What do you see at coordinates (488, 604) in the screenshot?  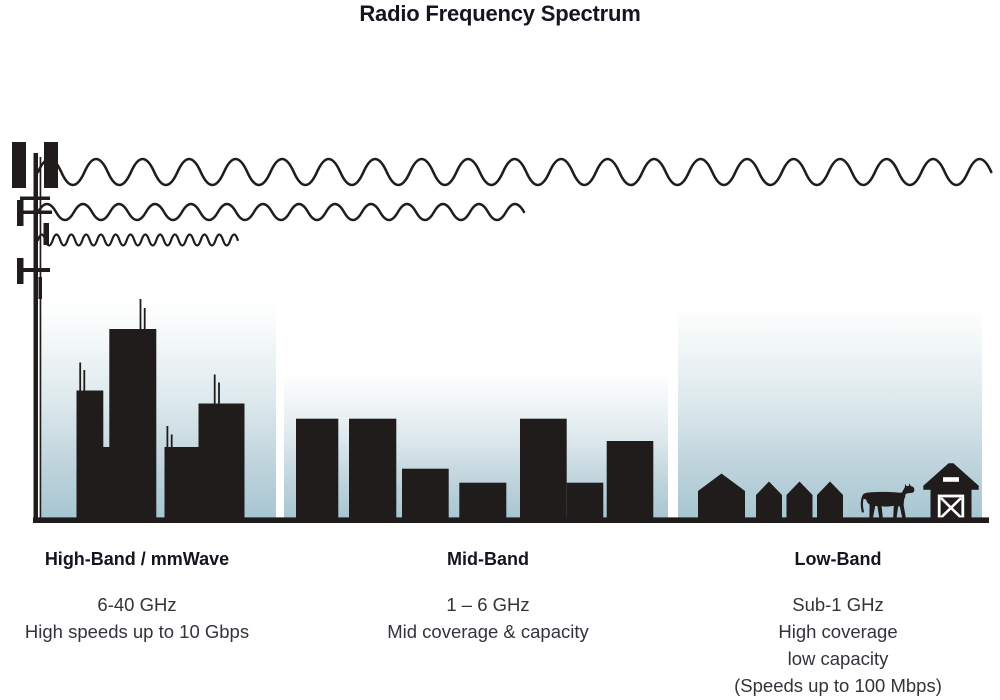 I see `band-frequency-mid: 1 – 6 GHz` at bounding box center [488, 604].